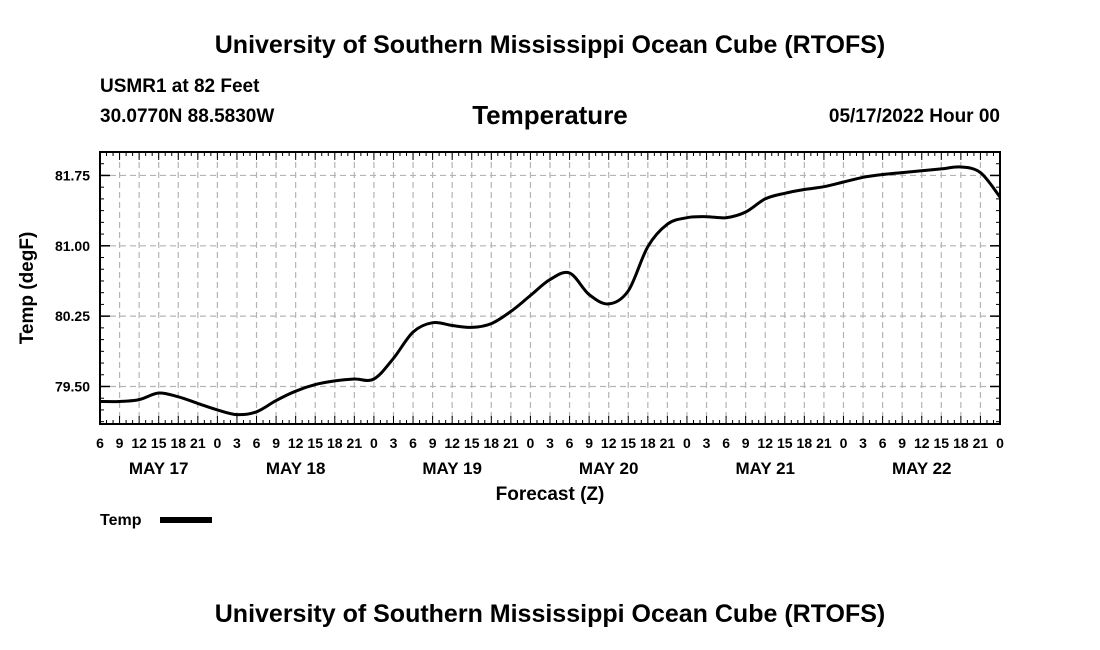 The width and height of the screenshot is (1100, 650). I want to click on station-label: USMR1 at 82 Feet, so click(180, 86).